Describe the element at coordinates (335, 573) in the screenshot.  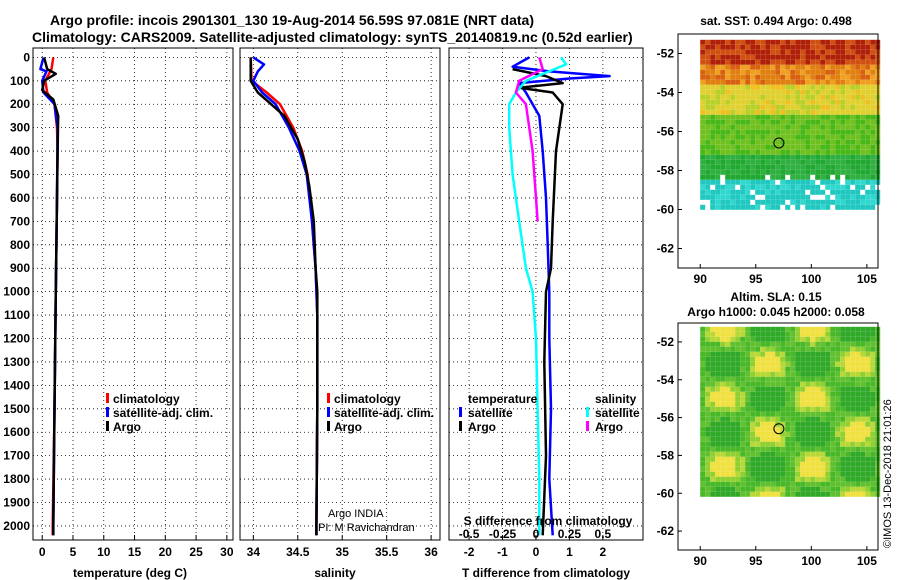
I see `salinity-xlabel: salinity` at that location.